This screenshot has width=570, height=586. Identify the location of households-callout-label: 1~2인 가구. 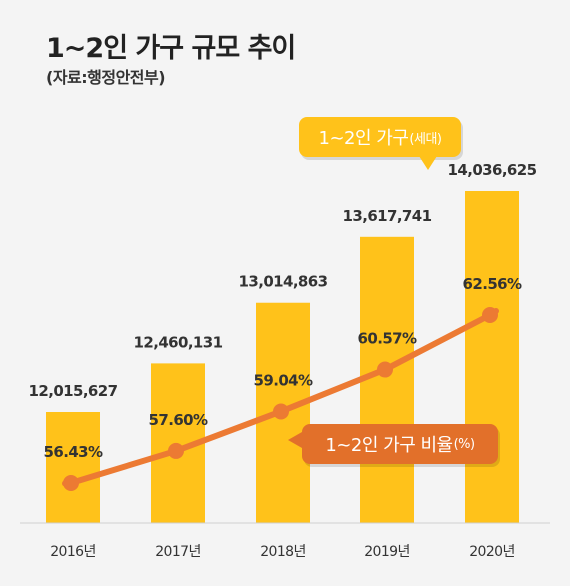
(363, 138).